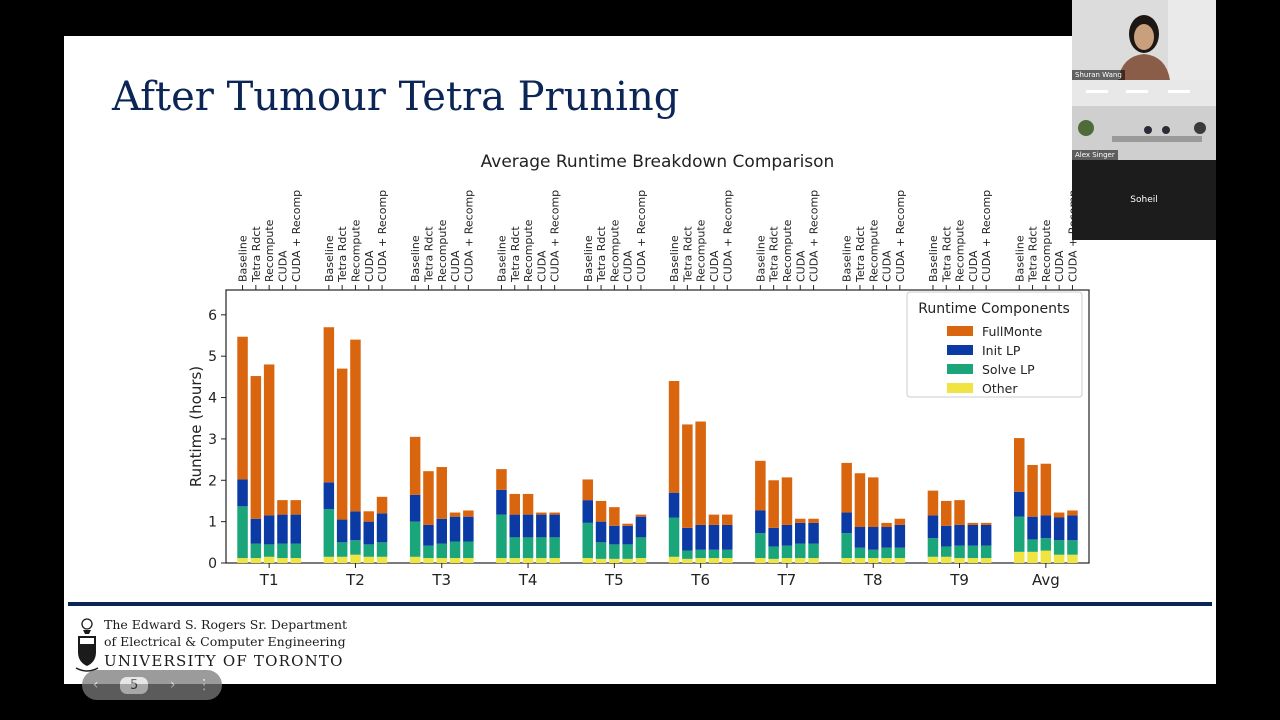 This screenshot has height=720, width=1280. I want to click on legend-title: Runtime Components, so click(994, 309).